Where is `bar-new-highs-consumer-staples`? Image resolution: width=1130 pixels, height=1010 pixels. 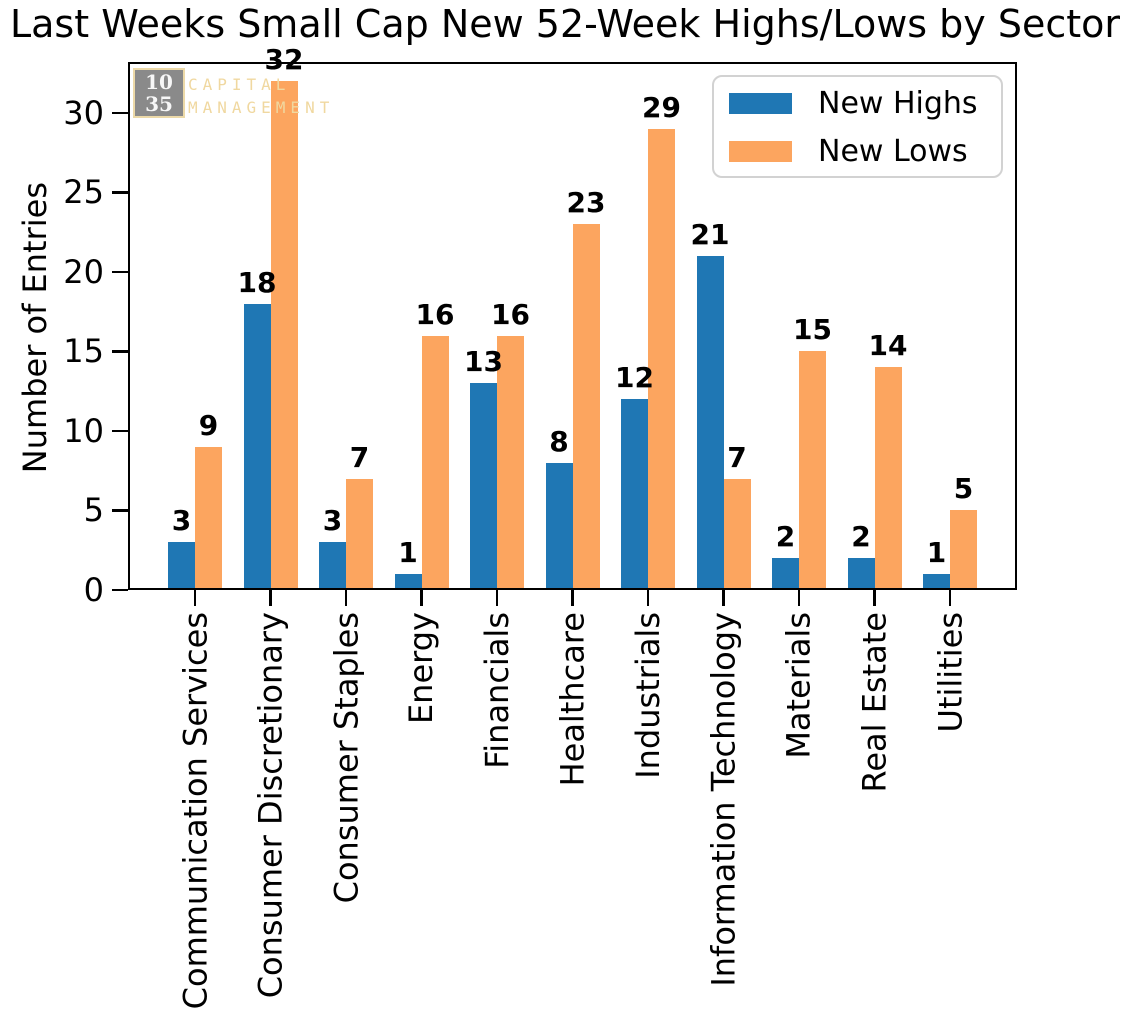
bar-new-highs-consumer-staples is located at coordinates (332, 566).